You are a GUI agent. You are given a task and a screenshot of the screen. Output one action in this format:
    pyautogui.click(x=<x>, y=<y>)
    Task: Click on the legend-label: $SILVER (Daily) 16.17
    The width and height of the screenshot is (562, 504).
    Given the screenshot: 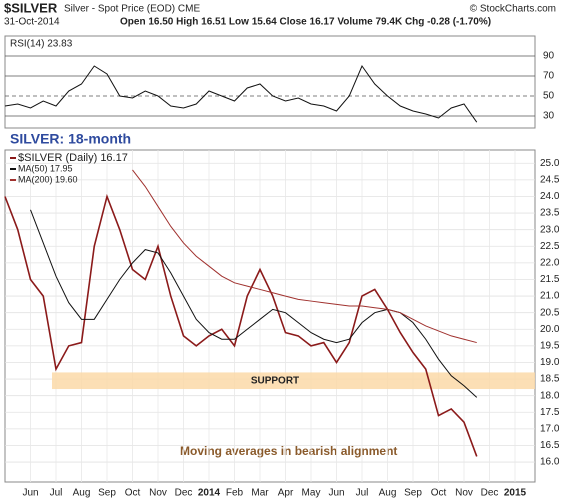 What is the action you would take?
    pyautogui.click(x=73, y=158)
    